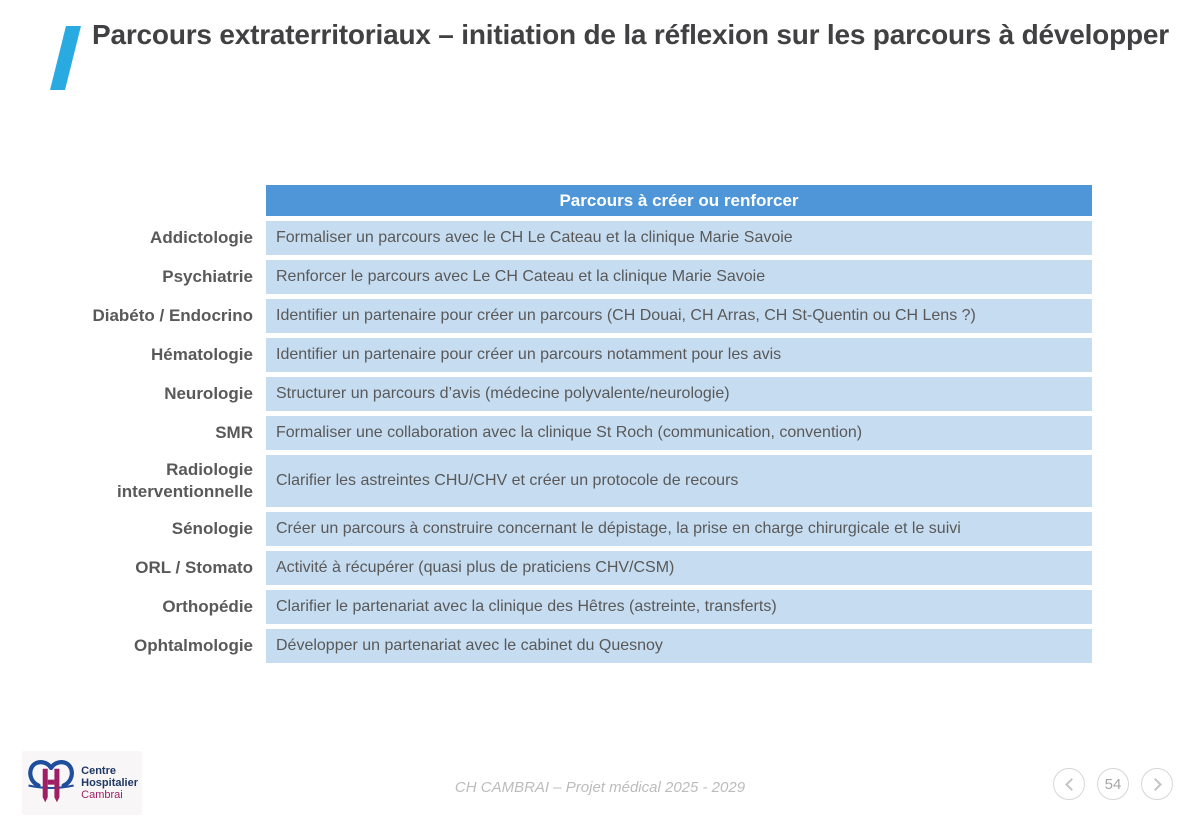  Describe the element at coordinates (207, 606) in the screenshot. I see `row-label: Orthopédie` at that location.